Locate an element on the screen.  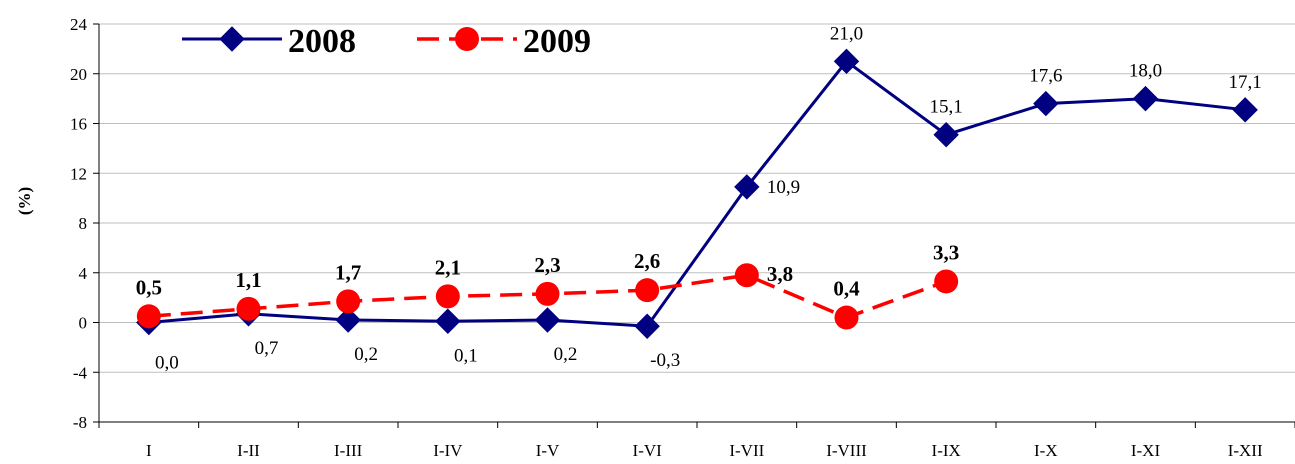
x-tick-label: I-V is located at coordinates (548, 450).